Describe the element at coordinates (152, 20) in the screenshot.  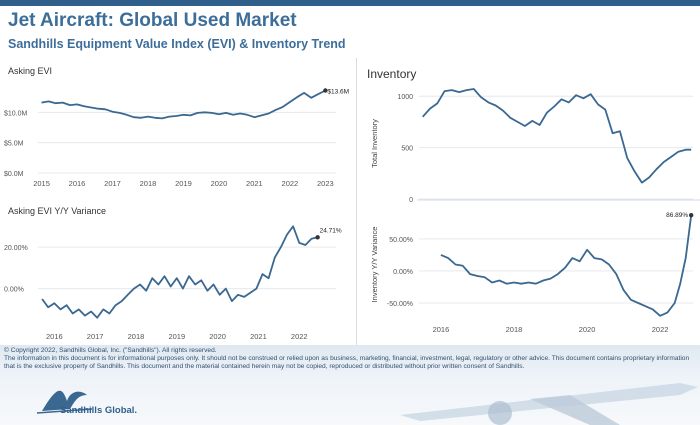
I see `page-title: Jet Aircraft: Global Used Market` at that location.